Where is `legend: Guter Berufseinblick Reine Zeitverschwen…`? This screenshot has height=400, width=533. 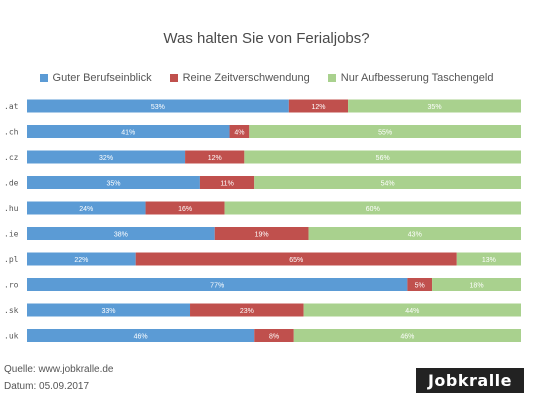 legend: Guter Berufseinblick Reine Zeitverschwen… is located at coordinates (266, 78).